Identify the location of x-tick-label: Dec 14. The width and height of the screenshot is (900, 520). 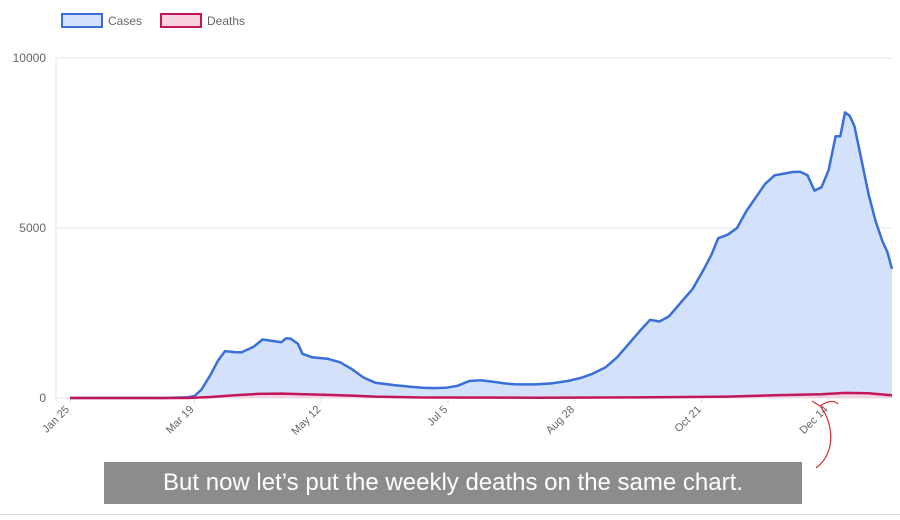
(814, 420).